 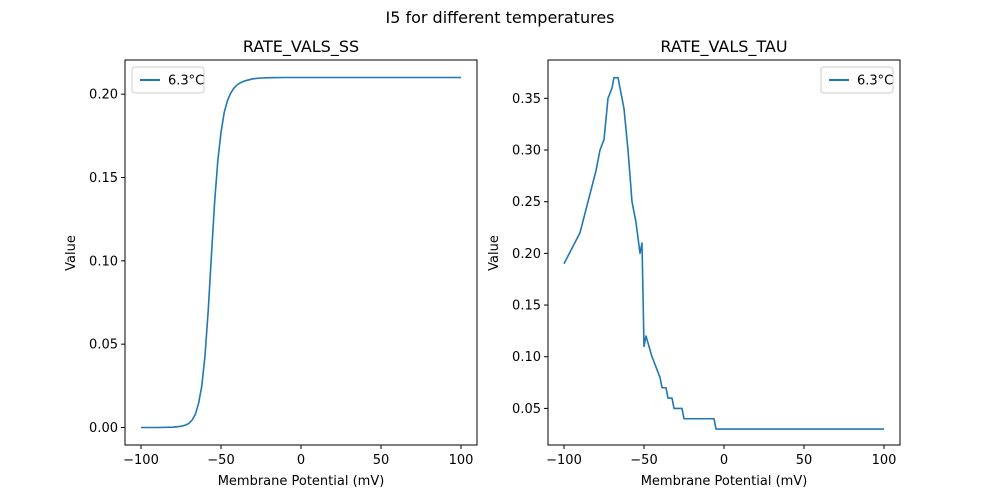 What do you see at coordinates (103, 428) in the screenshot?
I see `y-tick-label: 0.00` at bounding box center [103, 428].